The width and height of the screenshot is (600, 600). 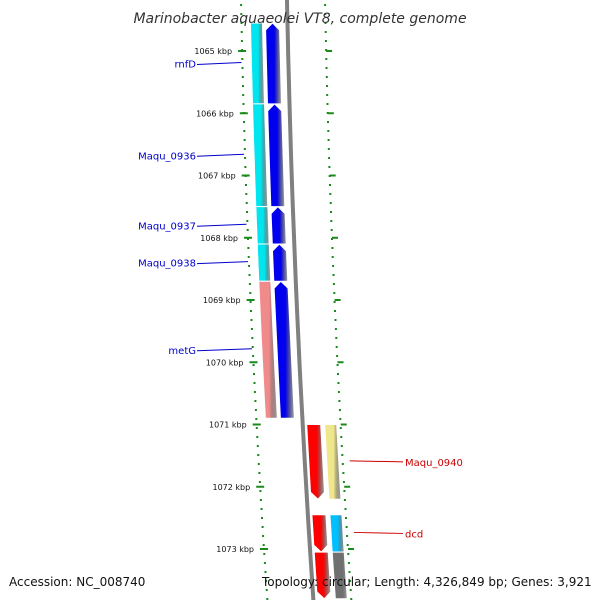 I want to click on tick-label: 1070 kbp, so click(x=225, y=362).